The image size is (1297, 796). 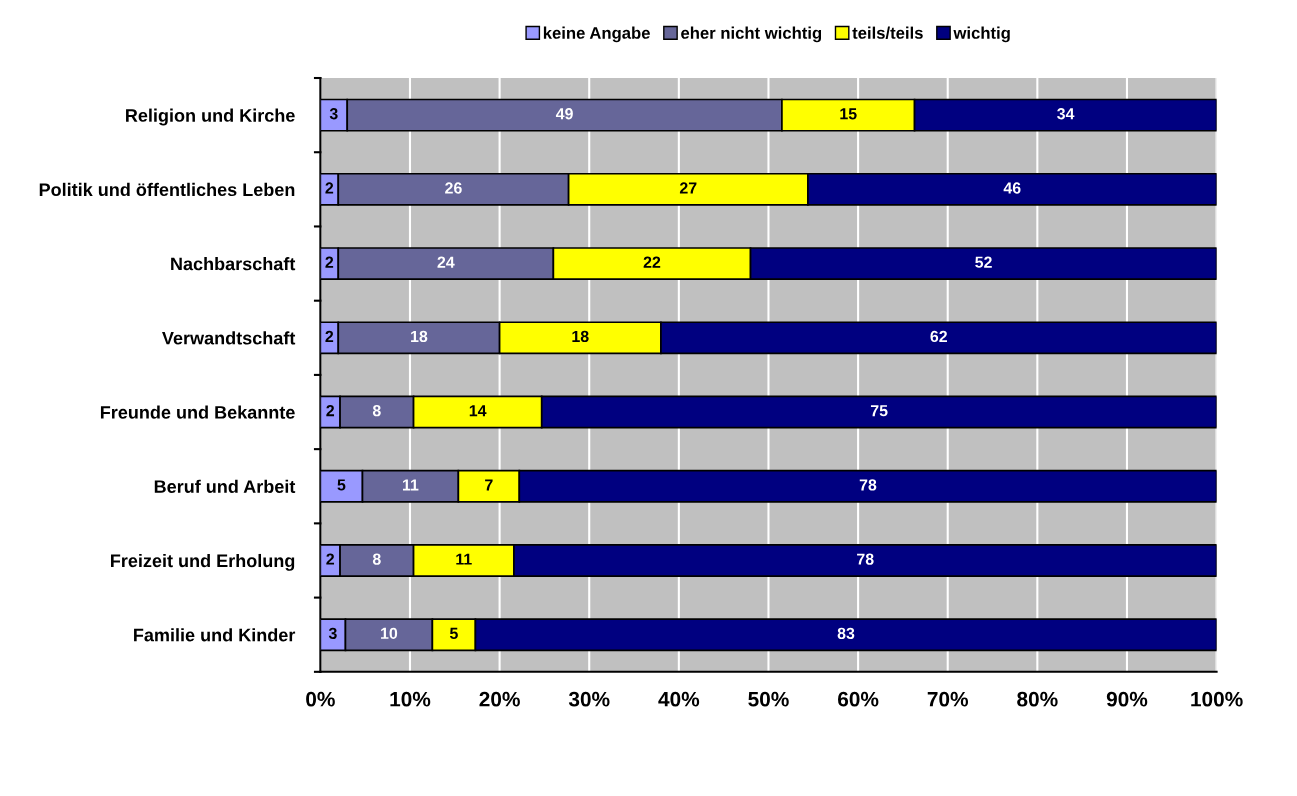 I want to click on x-tick-label: 80%, so click(x=1037, y=699).